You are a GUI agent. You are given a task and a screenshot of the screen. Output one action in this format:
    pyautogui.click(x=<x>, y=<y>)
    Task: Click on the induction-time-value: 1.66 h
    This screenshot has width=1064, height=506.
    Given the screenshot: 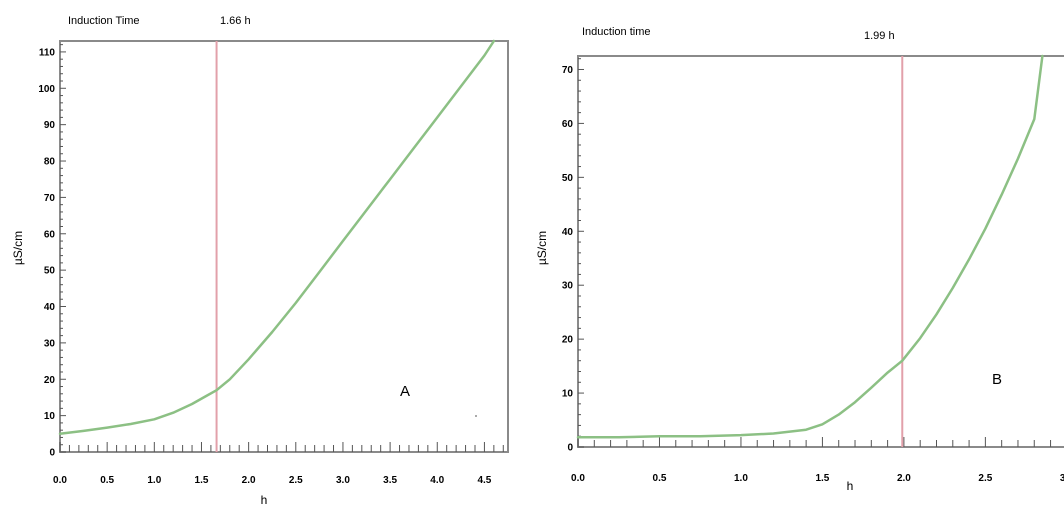 What is the action you would take?
    pyautogui.click(x=235, y=21)
    